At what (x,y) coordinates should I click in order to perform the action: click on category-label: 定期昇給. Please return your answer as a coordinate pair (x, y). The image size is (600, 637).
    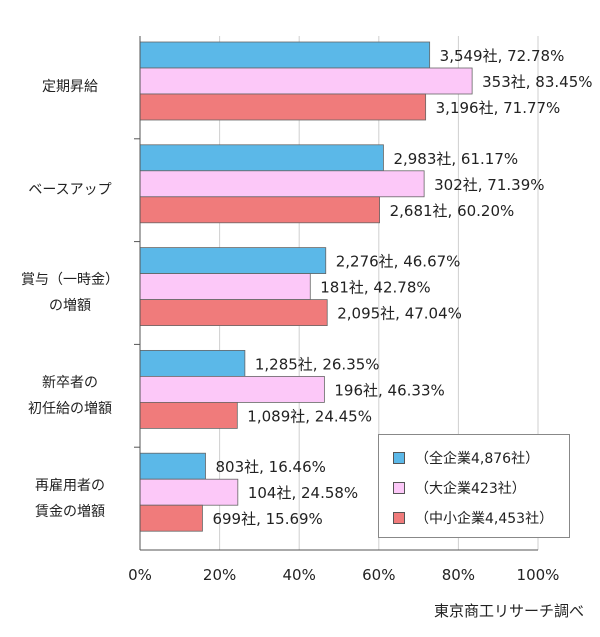
    Looking at the image, I should click on (70, 87).